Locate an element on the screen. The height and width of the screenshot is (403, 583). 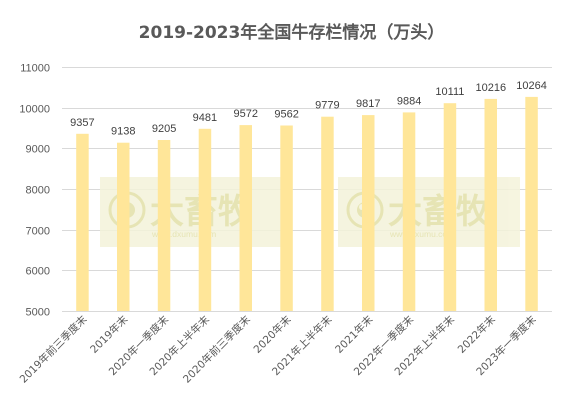
x-tick-label: 2020年前三季度末 is located at coordinates (216, 349).